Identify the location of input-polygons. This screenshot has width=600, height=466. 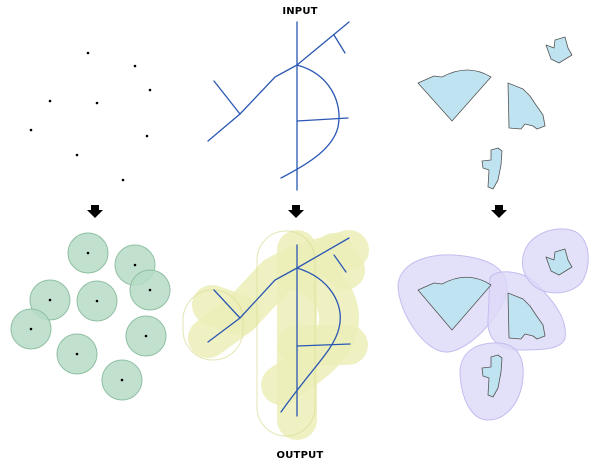
(495, 113).